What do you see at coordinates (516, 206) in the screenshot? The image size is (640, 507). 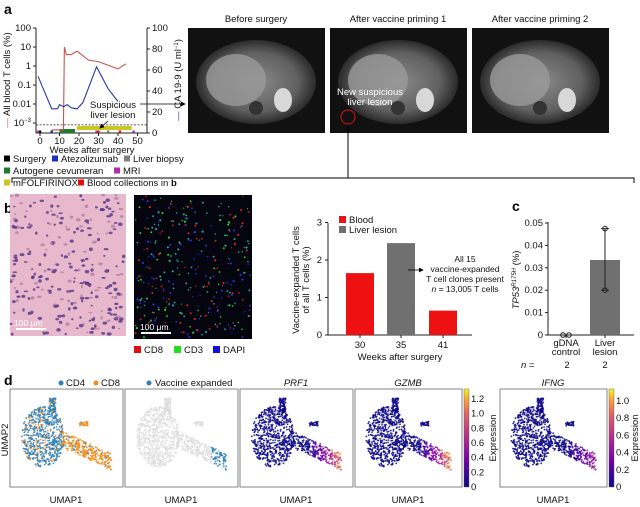 I see `panel-label-c: c` at bounding box center [516, 206].